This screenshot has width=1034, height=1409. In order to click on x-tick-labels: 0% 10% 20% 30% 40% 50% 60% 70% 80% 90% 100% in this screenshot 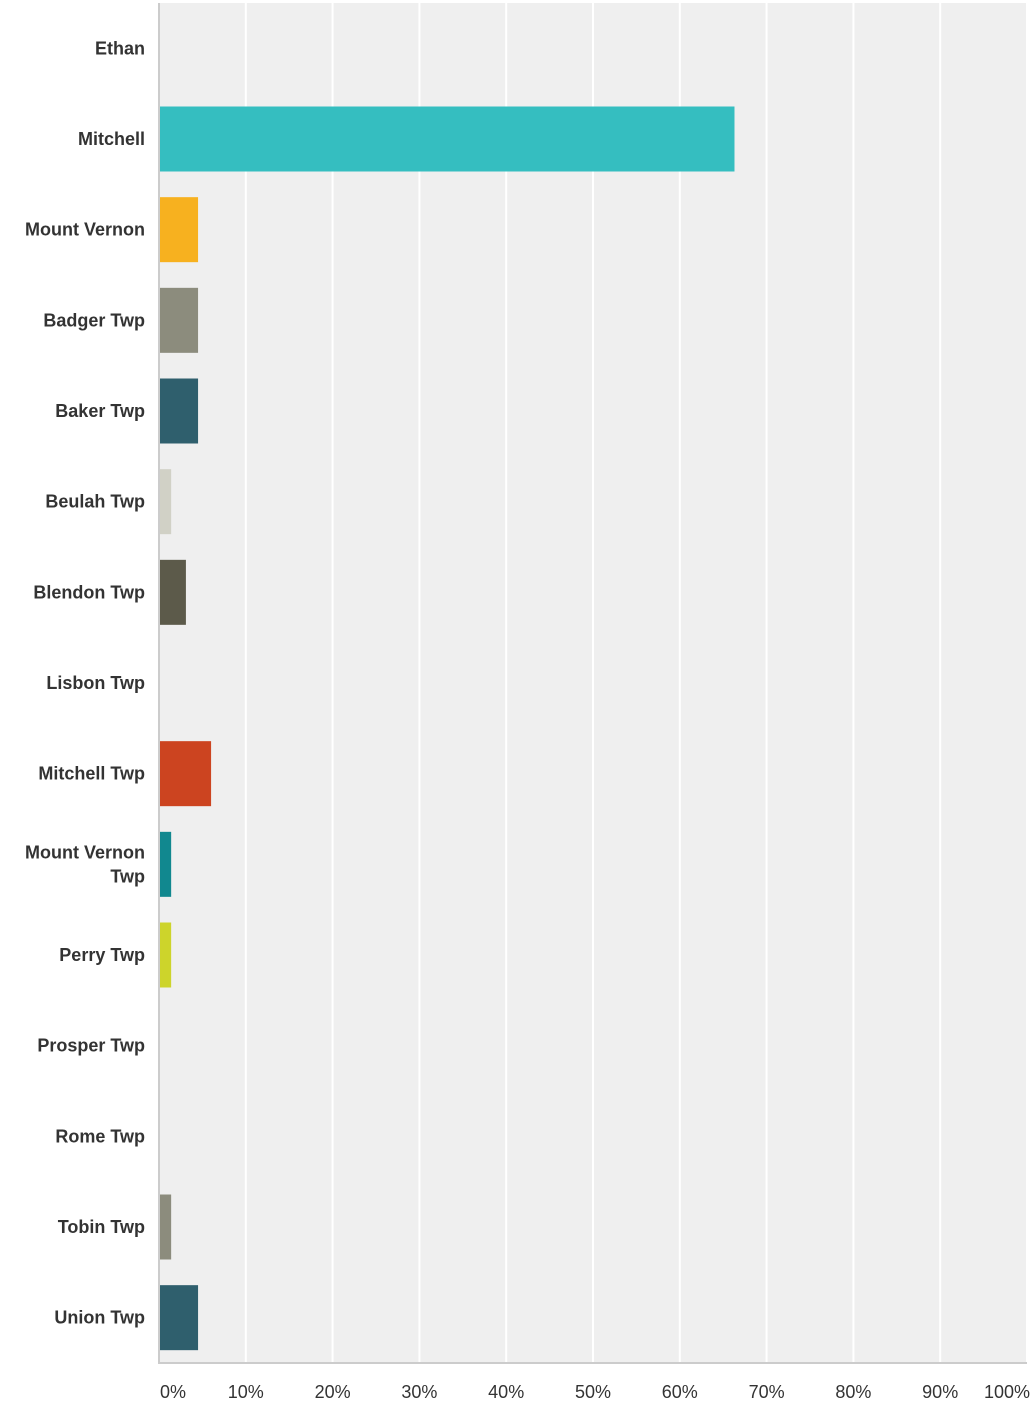, I will do `click(595, 1392)`.